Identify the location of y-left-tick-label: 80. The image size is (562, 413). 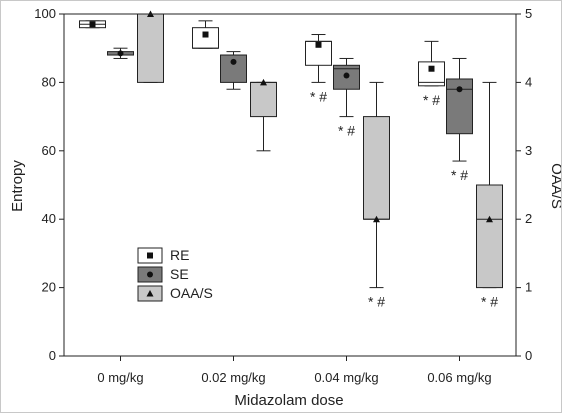
(49, 81).